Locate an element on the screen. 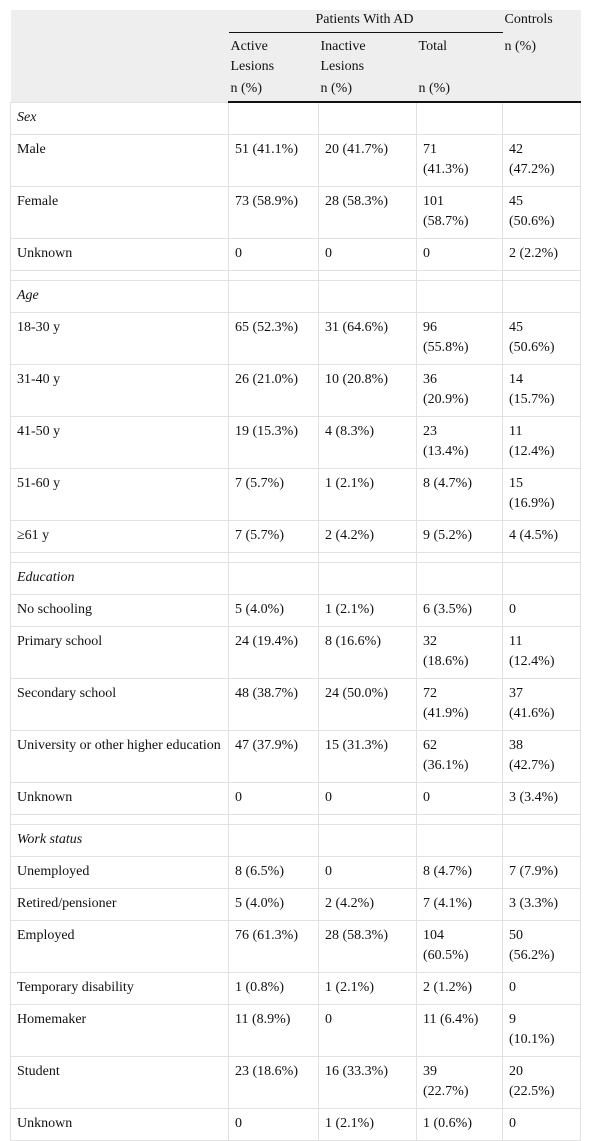 The height and width of the screenshot is (1141, 590). cell-value: 7 (5.7%) is located at coordinates (273, 494).